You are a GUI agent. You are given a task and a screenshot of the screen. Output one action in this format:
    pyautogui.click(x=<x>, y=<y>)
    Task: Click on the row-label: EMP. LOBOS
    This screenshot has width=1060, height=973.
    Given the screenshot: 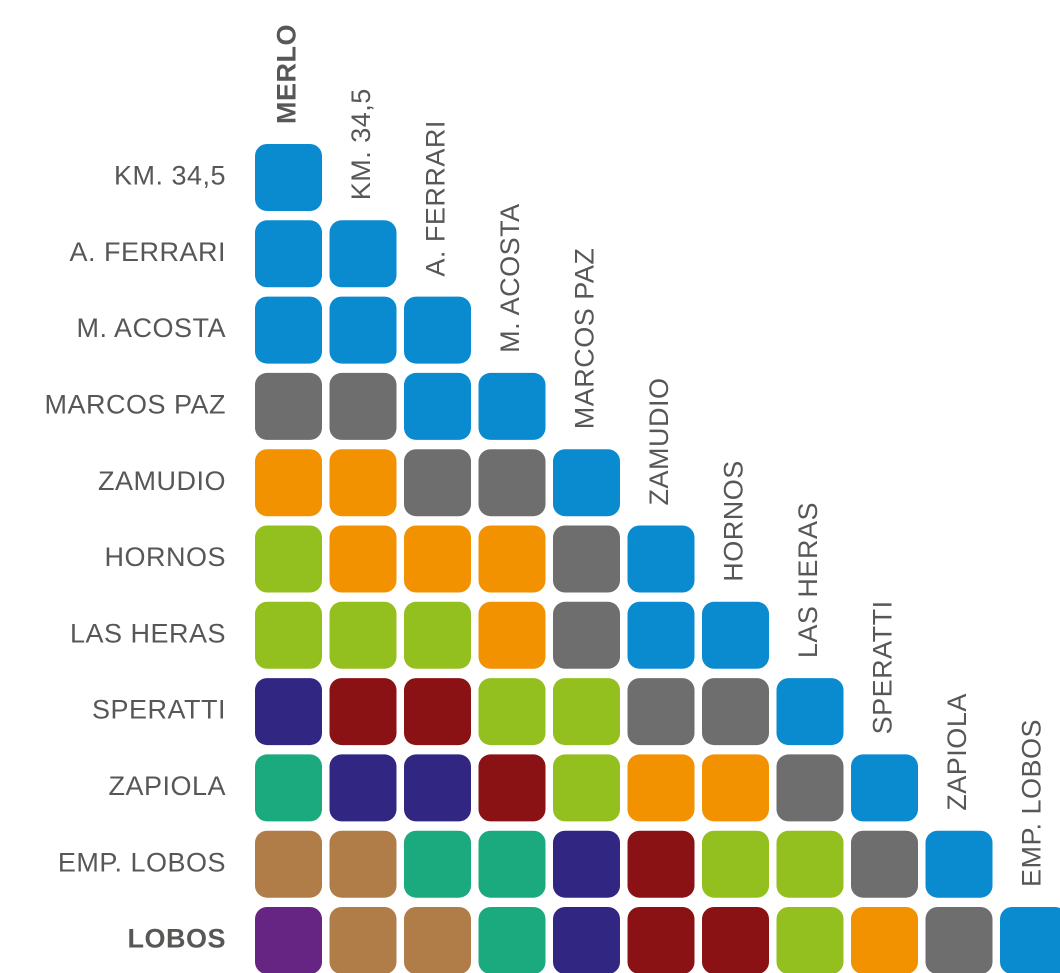 What is the action you would take?
    pyautogui.click(x=142, y=862)
    